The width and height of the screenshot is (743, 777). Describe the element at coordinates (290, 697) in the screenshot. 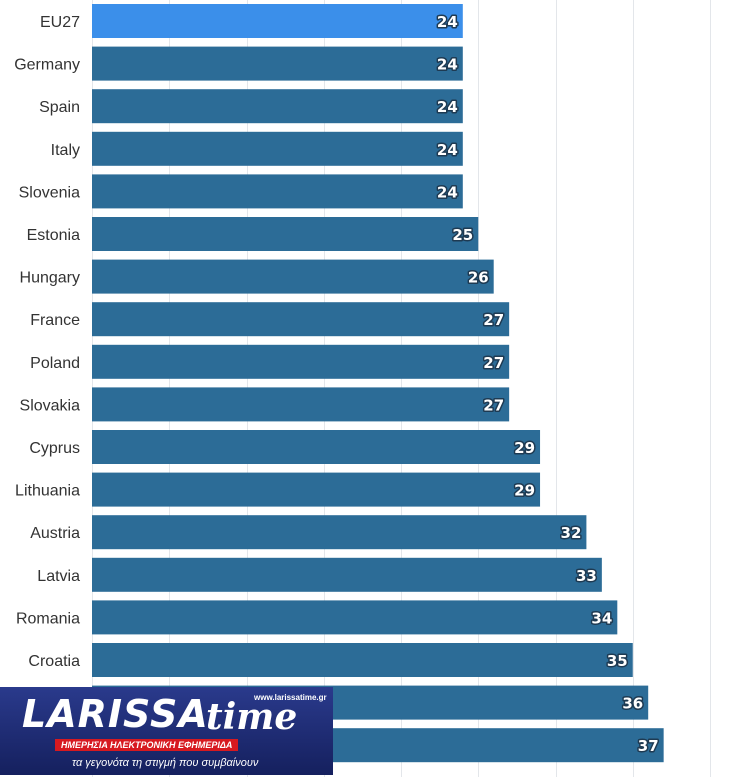

I see `logo-url: www.larissatime.gr` at that location.